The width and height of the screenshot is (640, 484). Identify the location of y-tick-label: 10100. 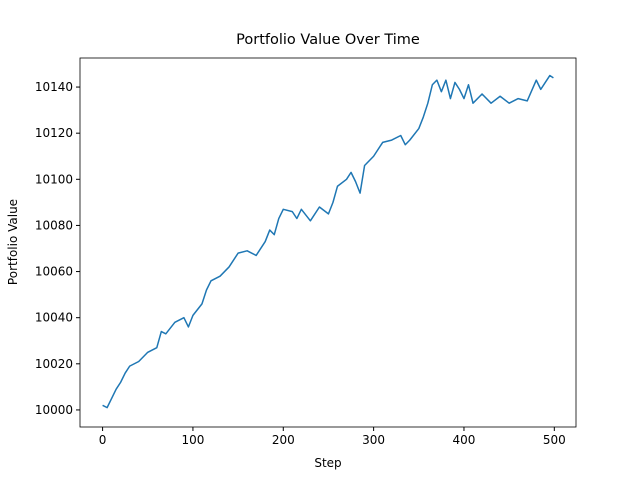
(54, 179).